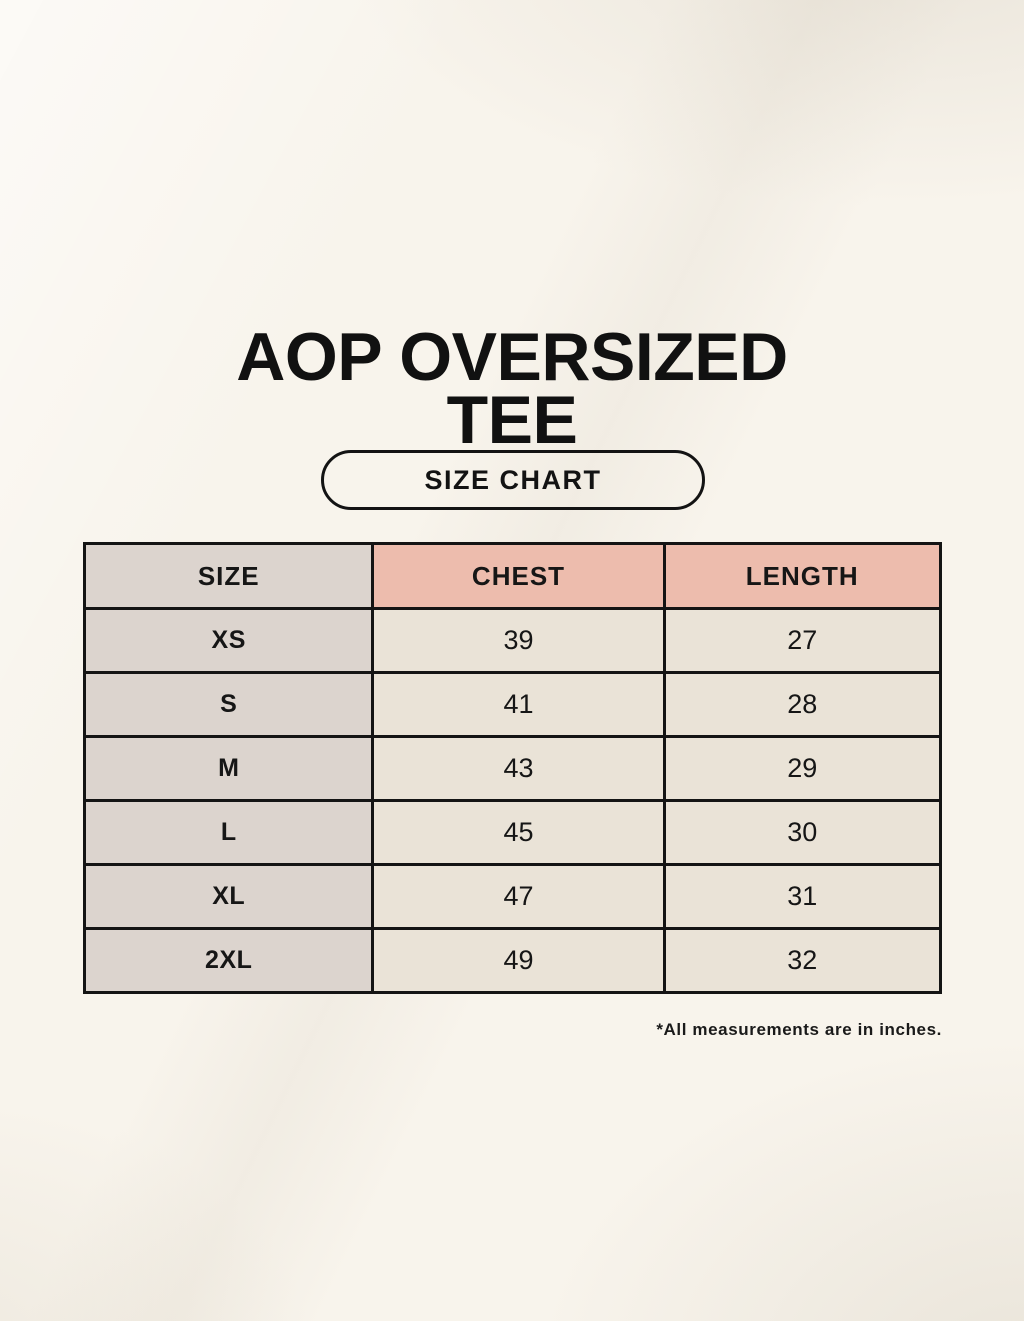  I want to click on page-title-line-2: TEE, so click(512, 419).